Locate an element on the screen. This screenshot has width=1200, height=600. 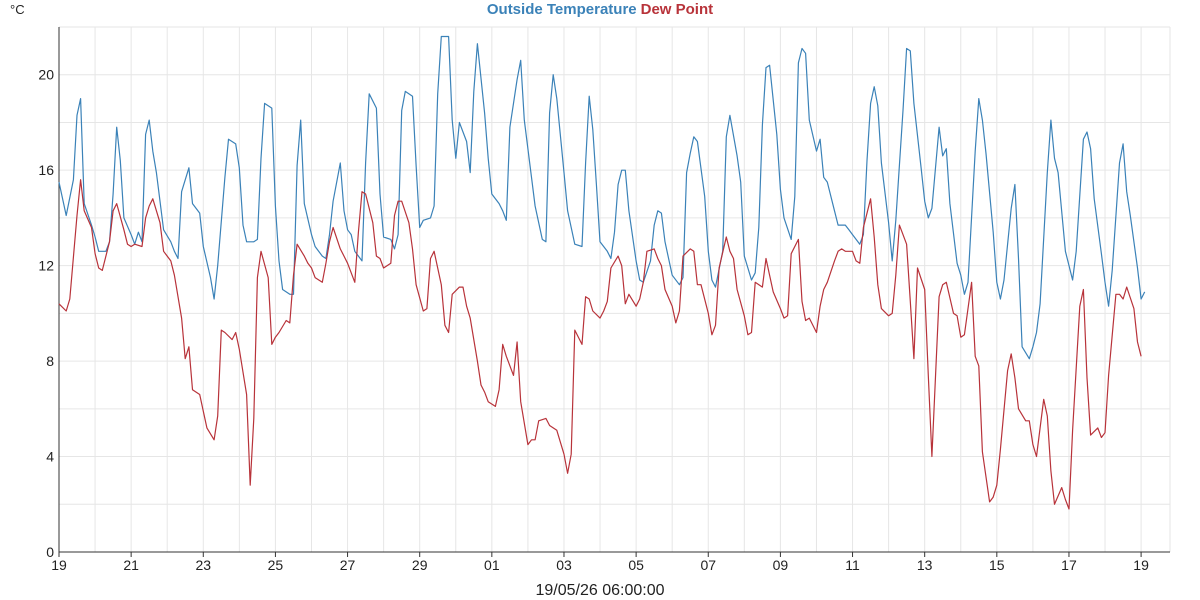
x-tick-label: 11 is located at coordinates (852, 565).